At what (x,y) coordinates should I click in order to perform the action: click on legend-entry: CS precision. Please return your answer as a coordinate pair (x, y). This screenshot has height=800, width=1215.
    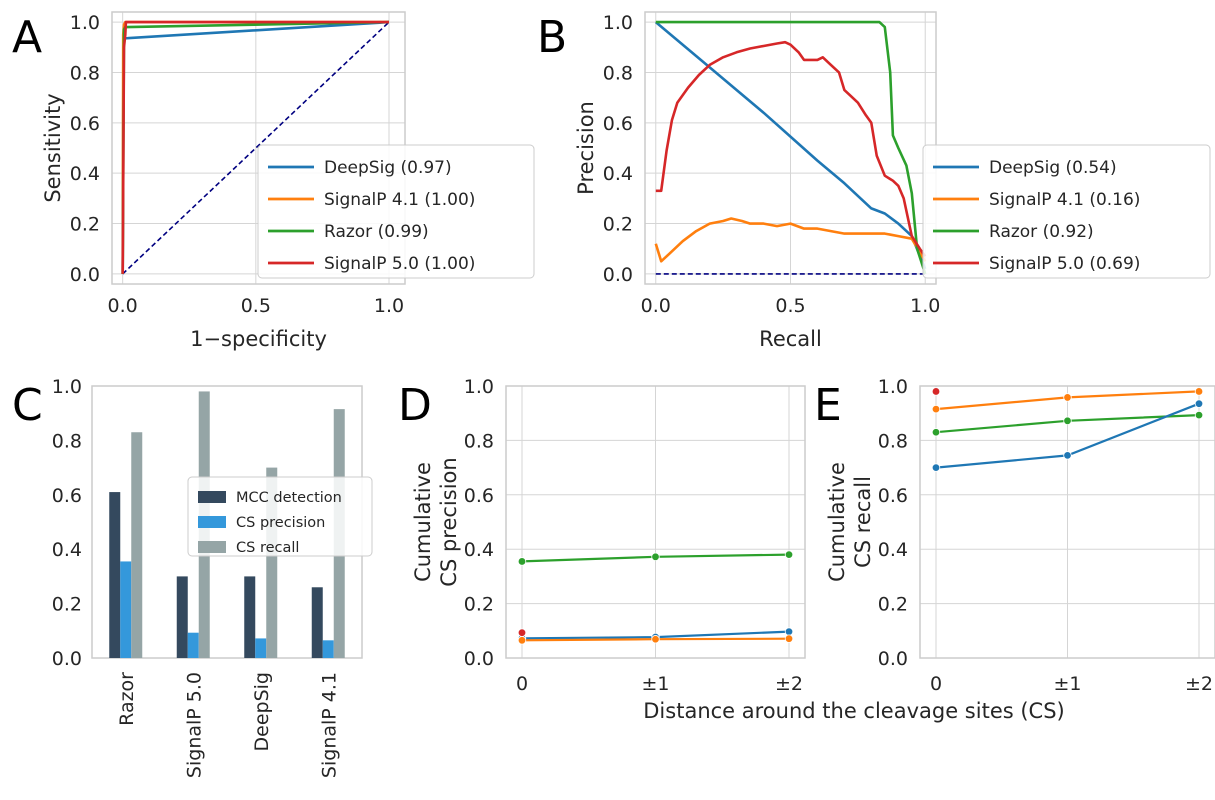
    Looking at the image, I should click on (280, 523).